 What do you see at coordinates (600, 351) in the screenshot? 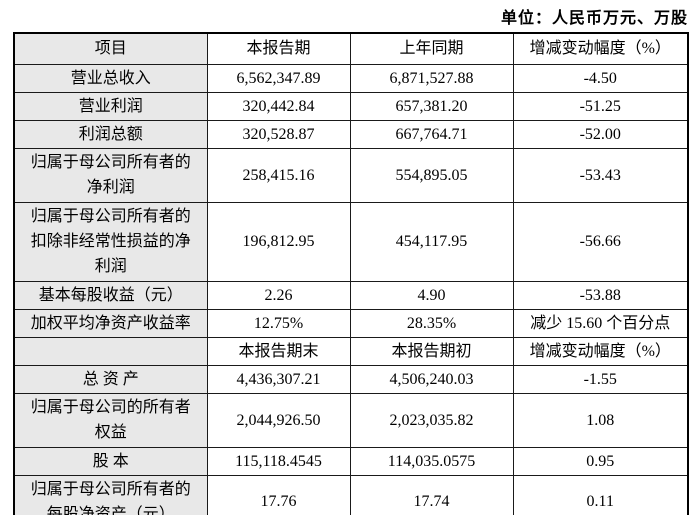
I see `col-header-change-pct-2: 增减变动幅度（%）` at bounding box center [600, 351].